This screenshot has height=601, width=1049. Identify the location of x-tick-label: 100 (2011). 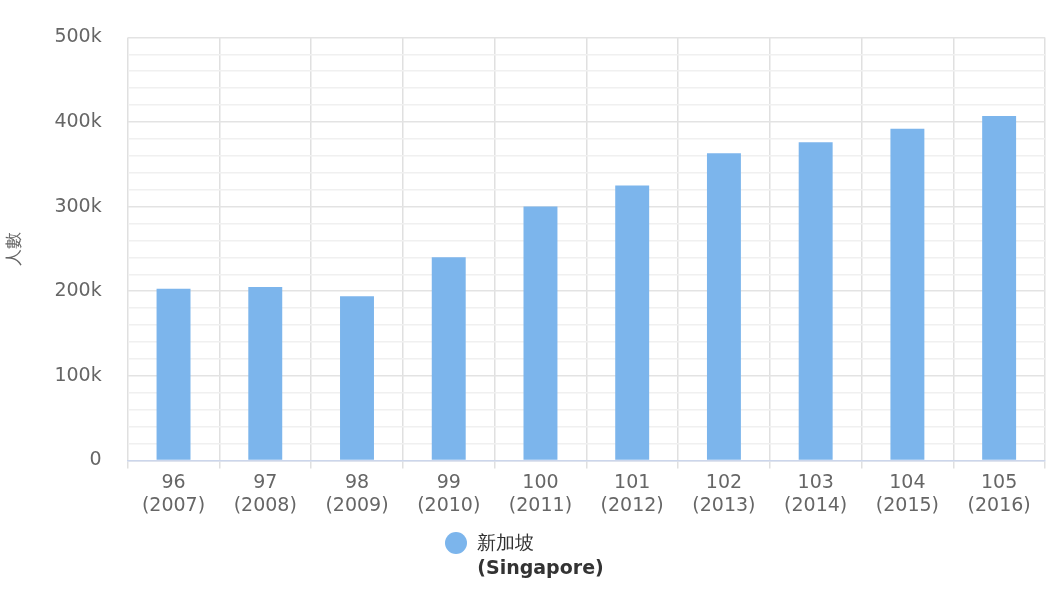
(540, 492).